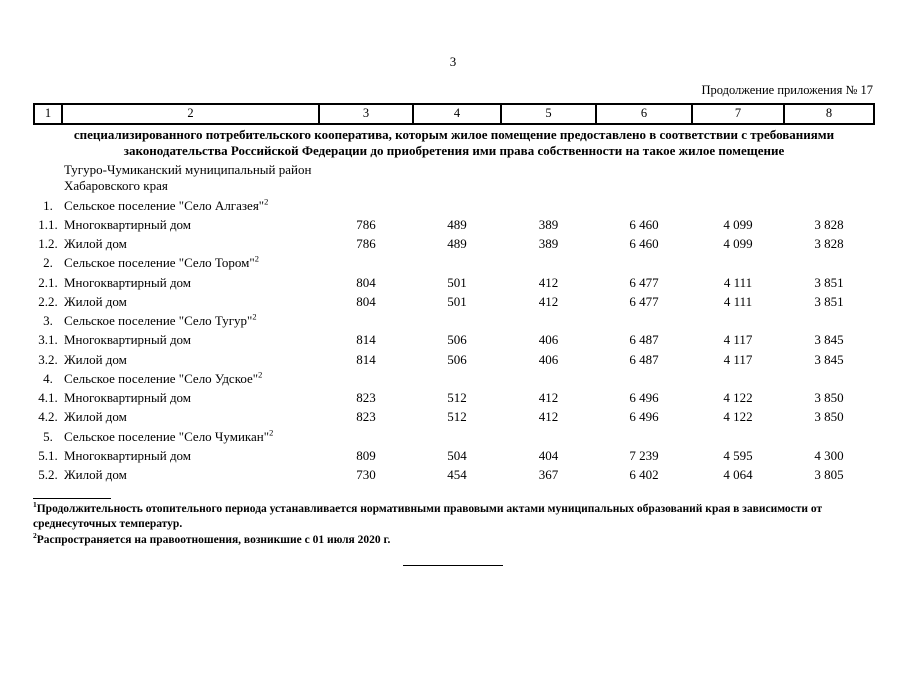  I want to click on column-numbers-row: 1 2 3 4 5 6 7 8, so click(454, 114).